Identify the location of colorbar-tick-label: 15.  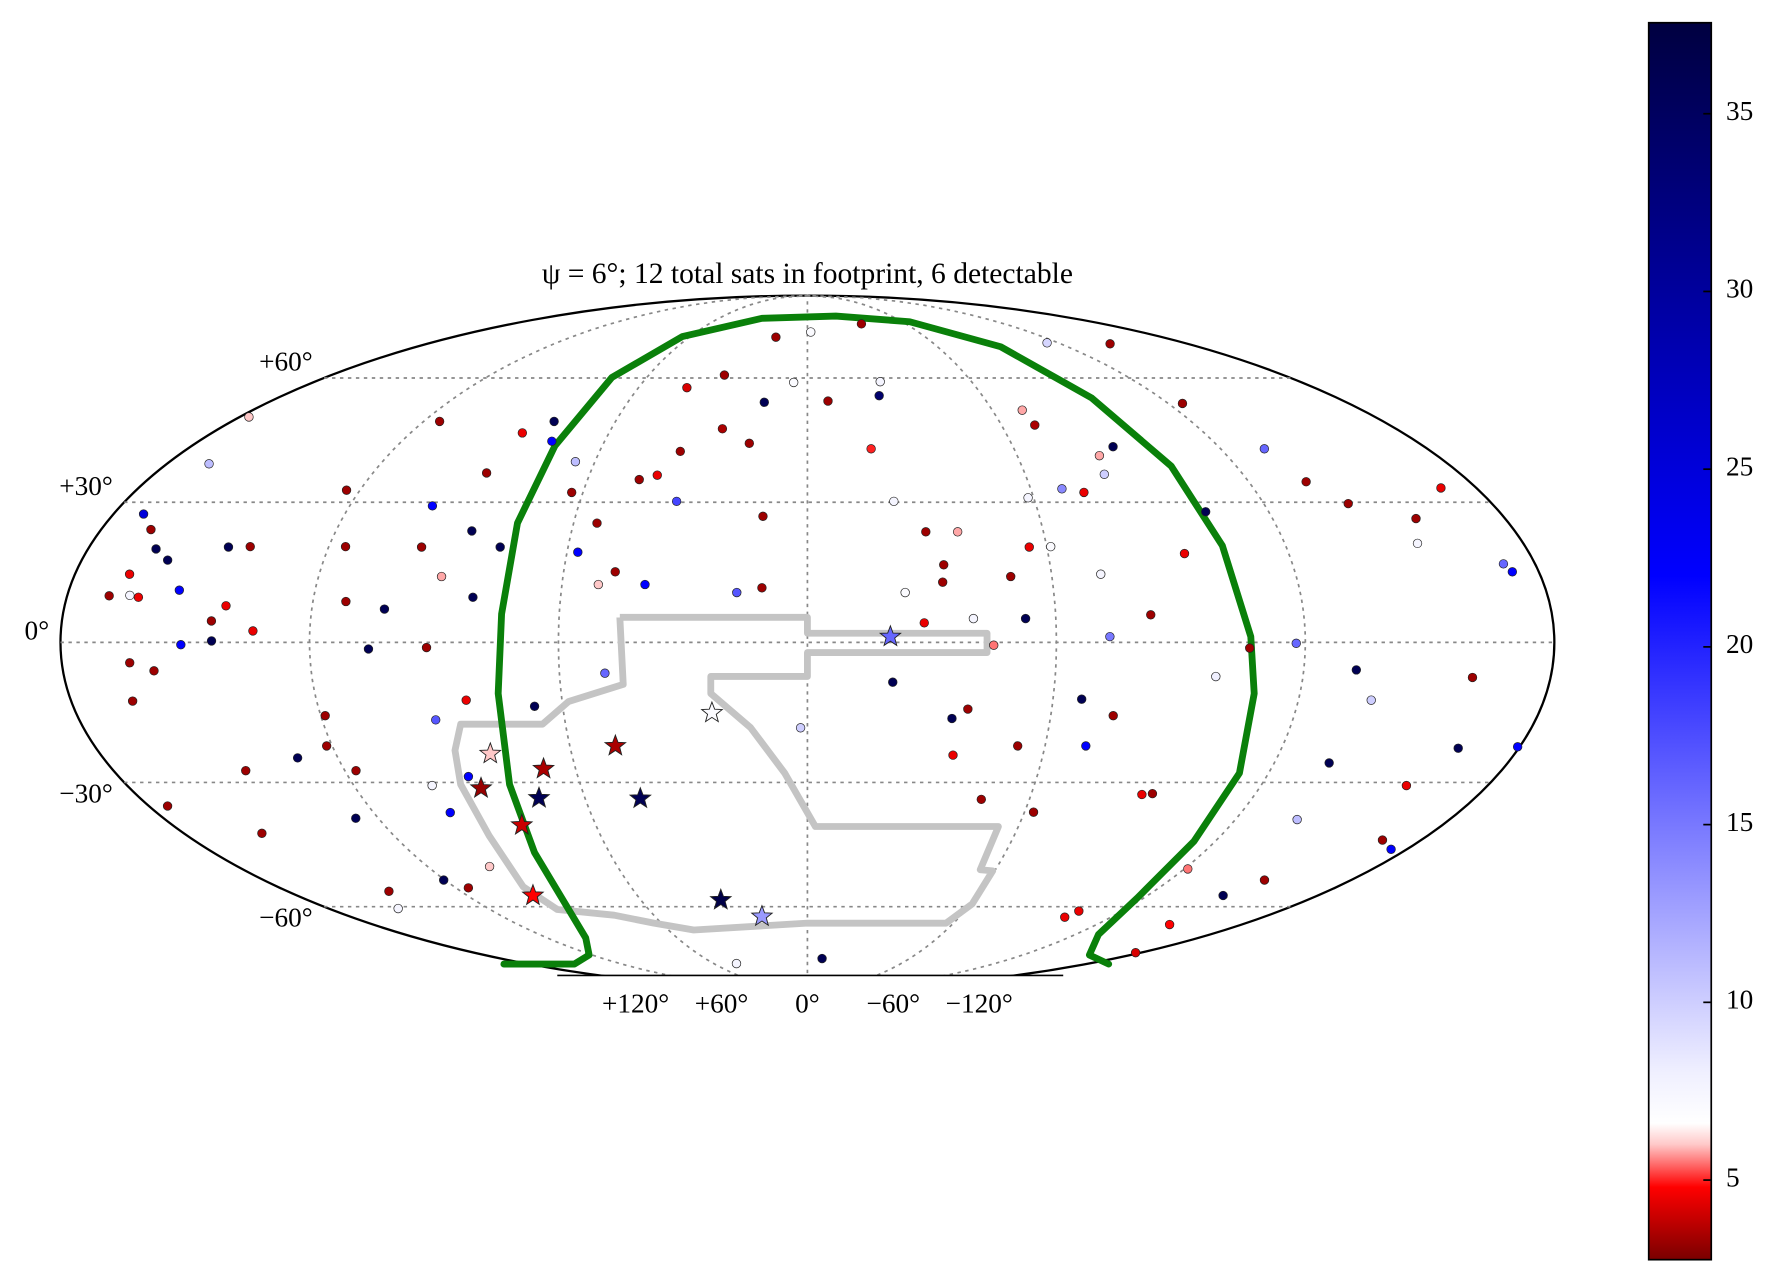
(1739, 822).